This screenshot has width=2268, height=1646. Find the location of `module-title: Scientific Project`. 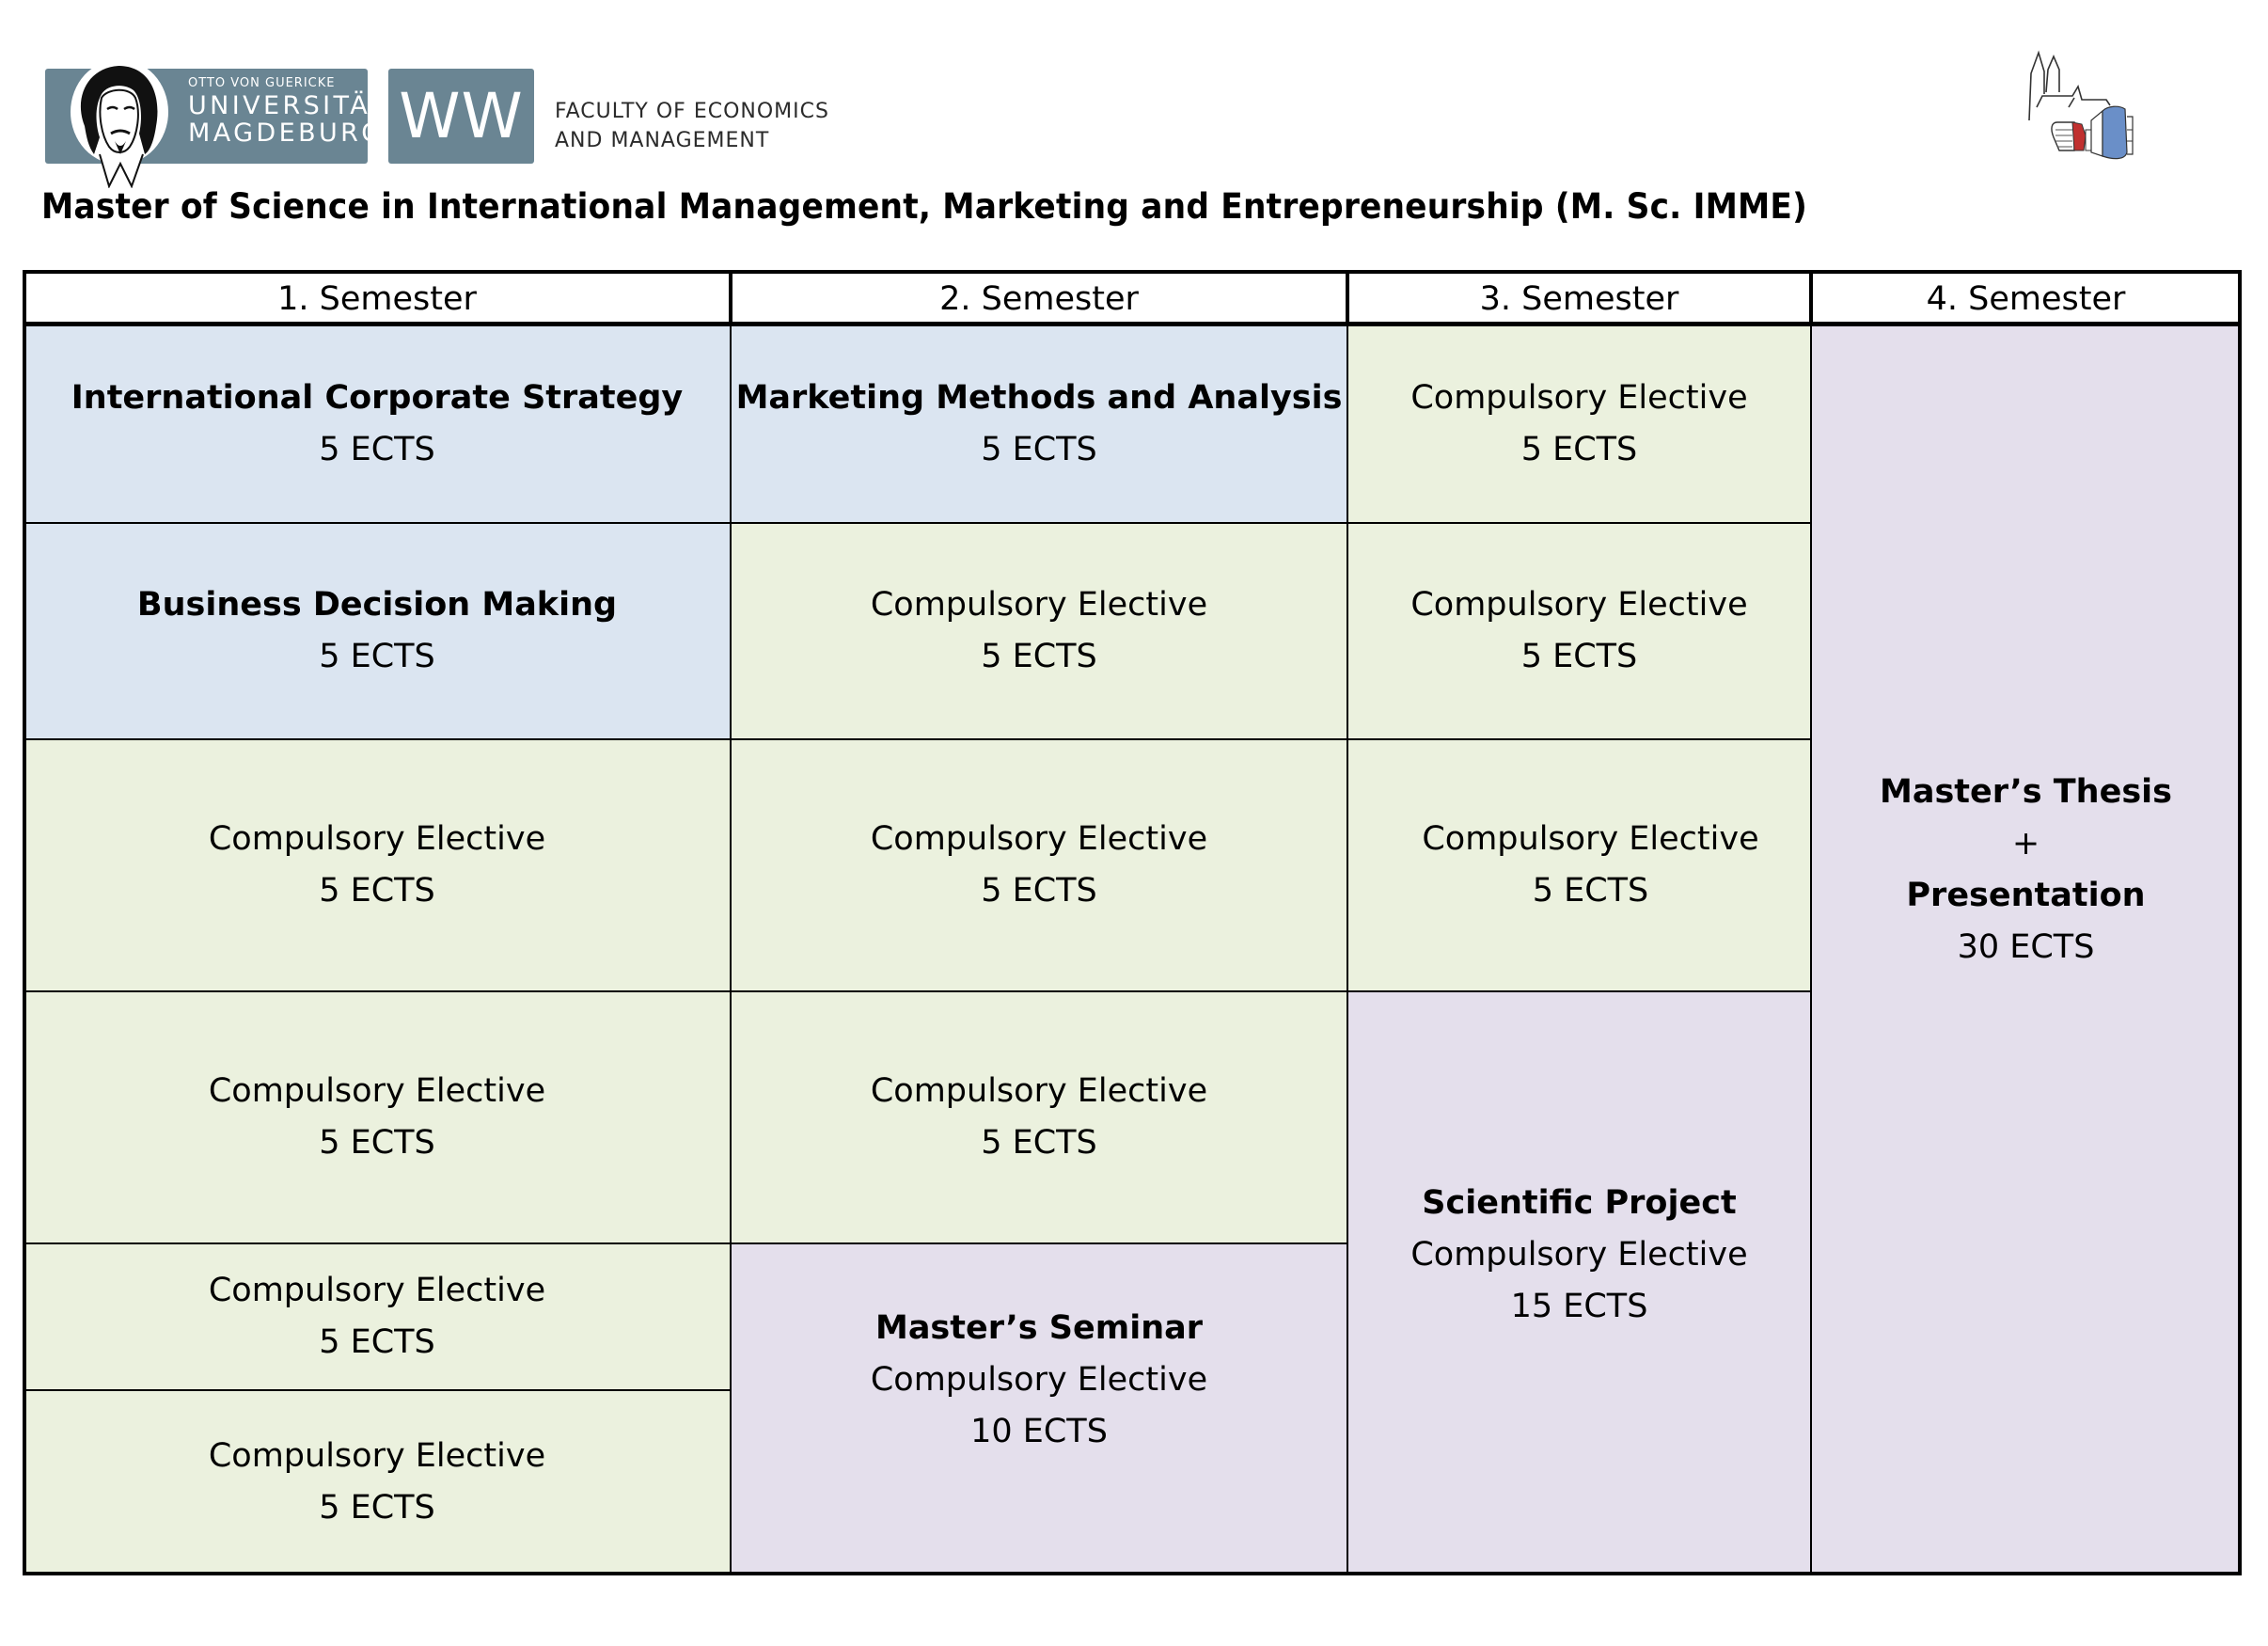

module-title: Scientific Project is located at coordinates (1579, 1202).